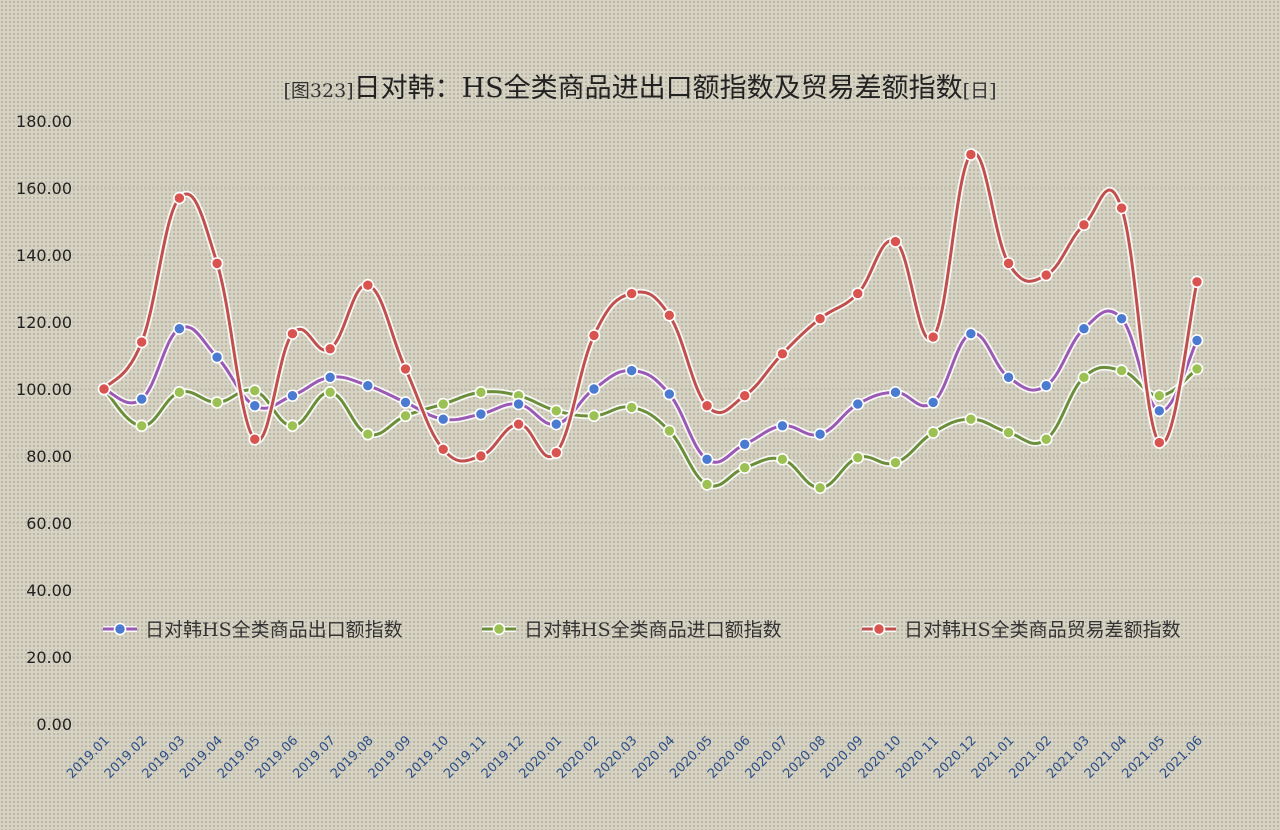 This screenshot has height=830, width=1280. Describe the element at coordinates (49, 657) in the screenshot. I see `y-tick-label: 20.00` at that location.